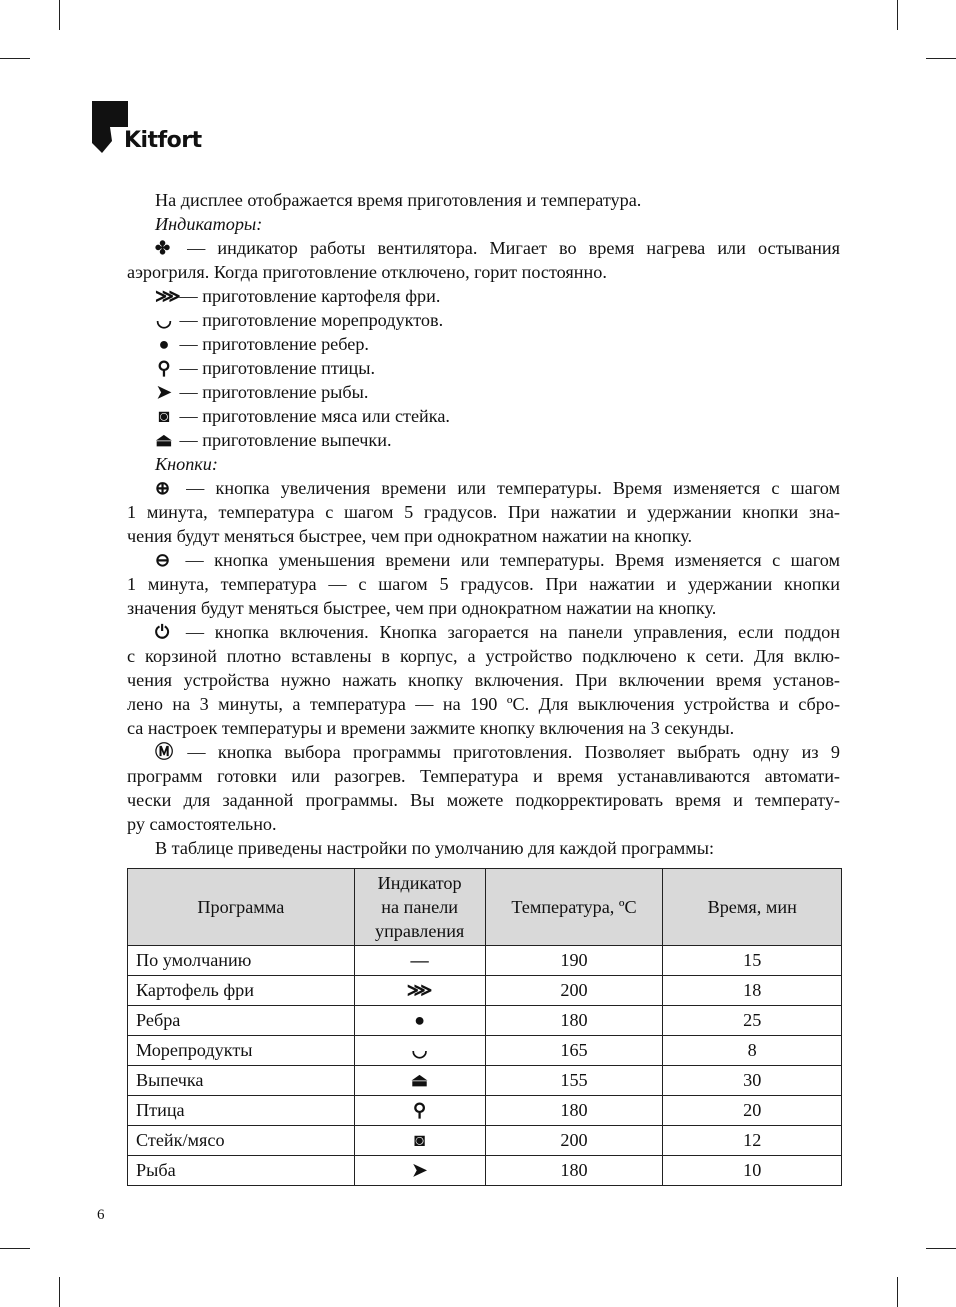 The width and height of the screenshot is (956, 1307). I want to click on table-row: Картофель фри ⋙ 200 18, so click(484, 990).